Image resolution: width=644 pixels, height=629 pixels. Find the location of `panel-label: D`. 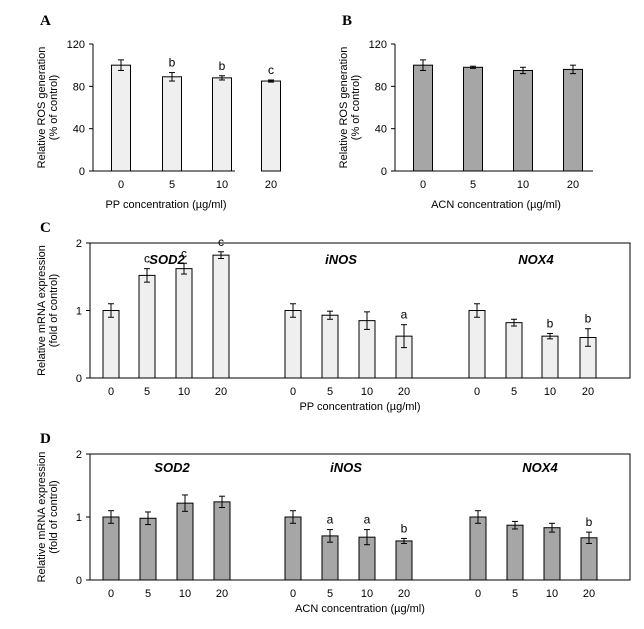

panel-label: D is located at coordinates (45, 439).